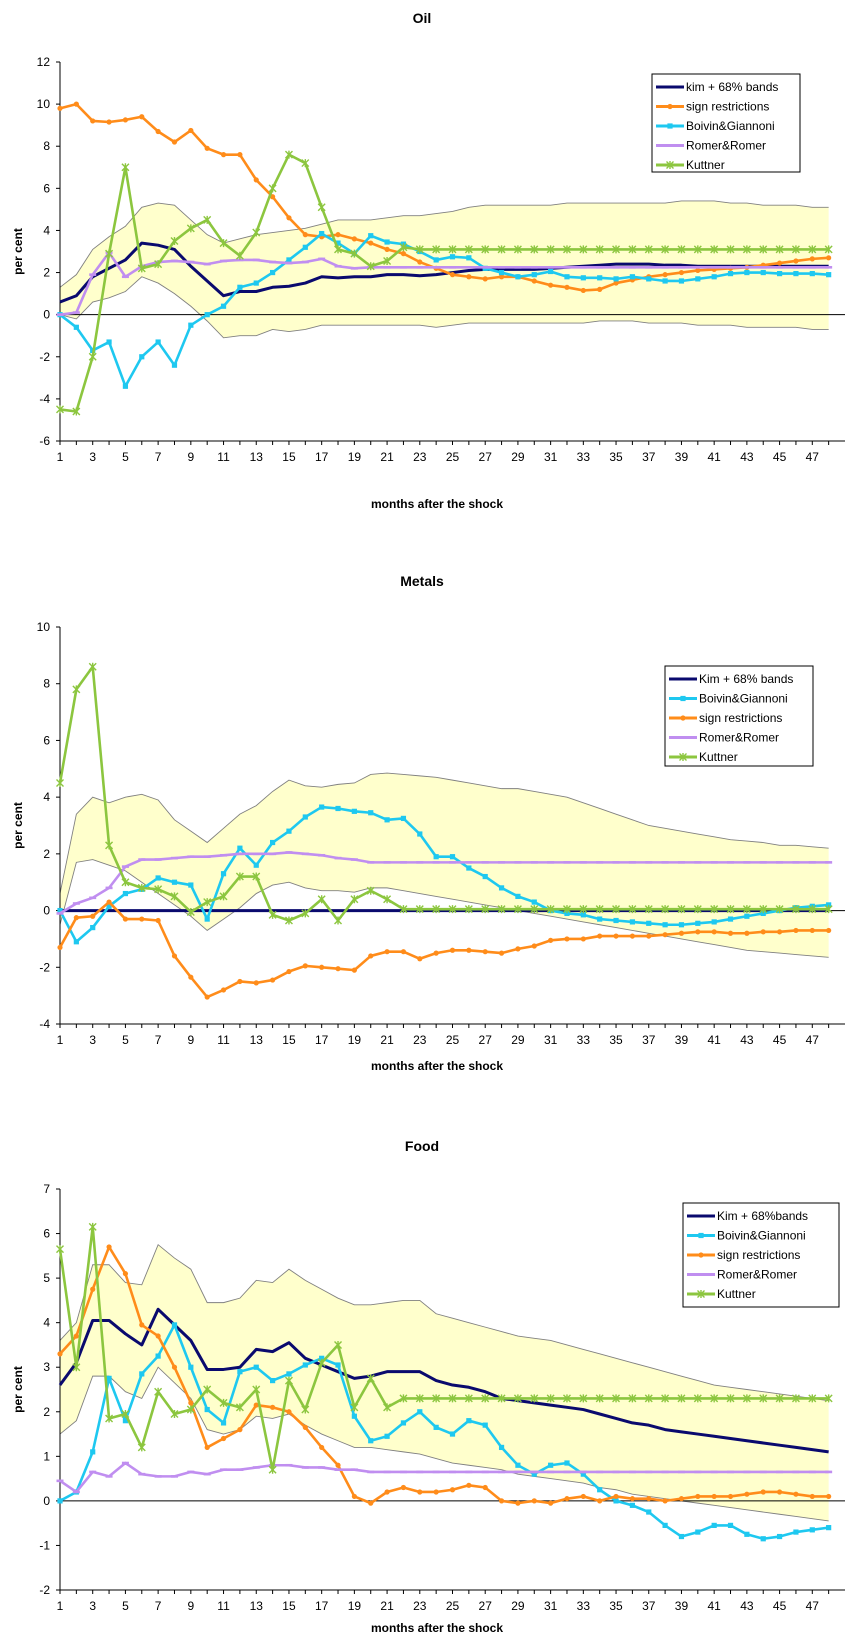 This screenshot has height=1641, width=845. I want to click on x-tick-label: 13, so click(257, 457).